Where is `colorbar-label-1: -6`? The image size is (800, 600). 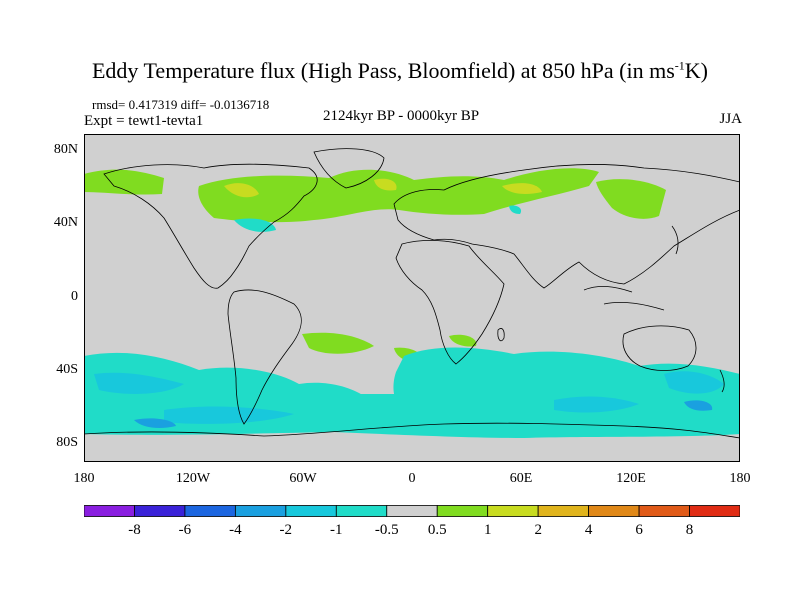
colorbar-label-1: -6 is located at coordinates (185, 530).